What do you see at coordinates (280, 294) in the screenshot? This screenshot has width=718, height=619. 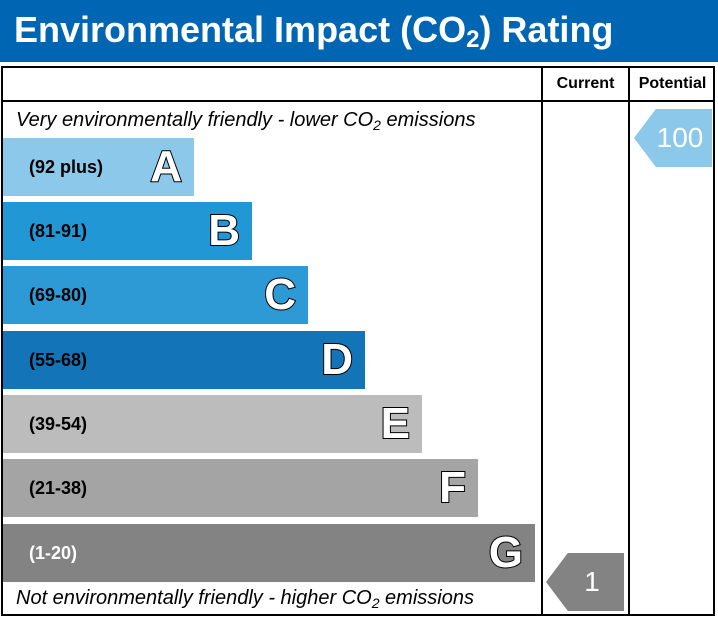 I see `band-letter: C` at bounding box center [280, 294].